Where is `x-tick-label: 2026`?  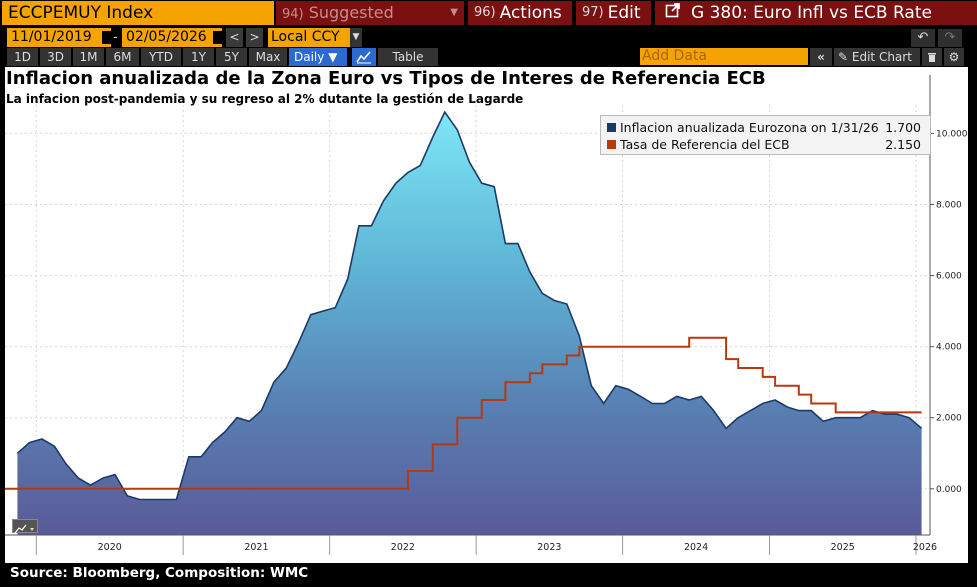 x-tick-label: 2026 is located at coordinates (925, 547).